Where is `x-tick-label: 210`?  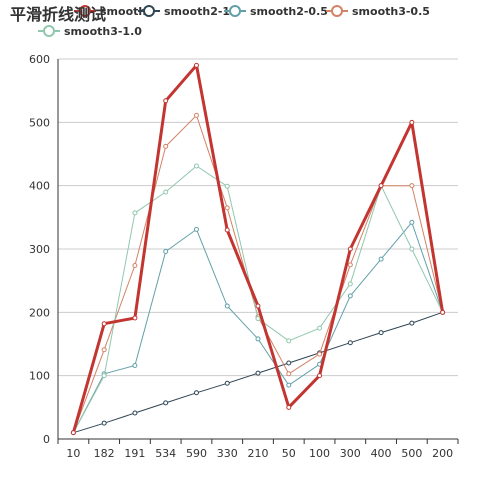 x-tick-label: 210 is located at coordinates (258, 453).